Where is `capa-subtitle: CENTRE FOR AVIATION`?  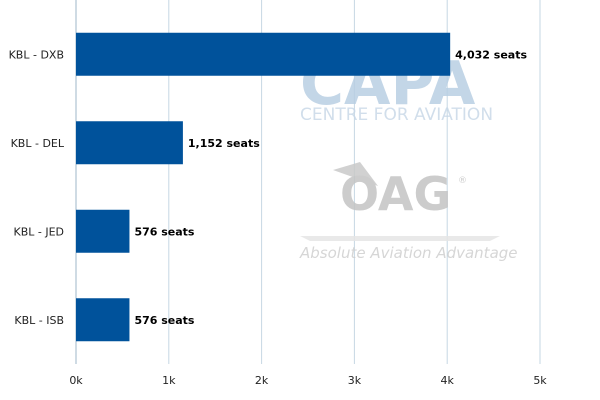 capa-subtitle: CENTRE FOR AVIATION is located at coordinates (396, 115).